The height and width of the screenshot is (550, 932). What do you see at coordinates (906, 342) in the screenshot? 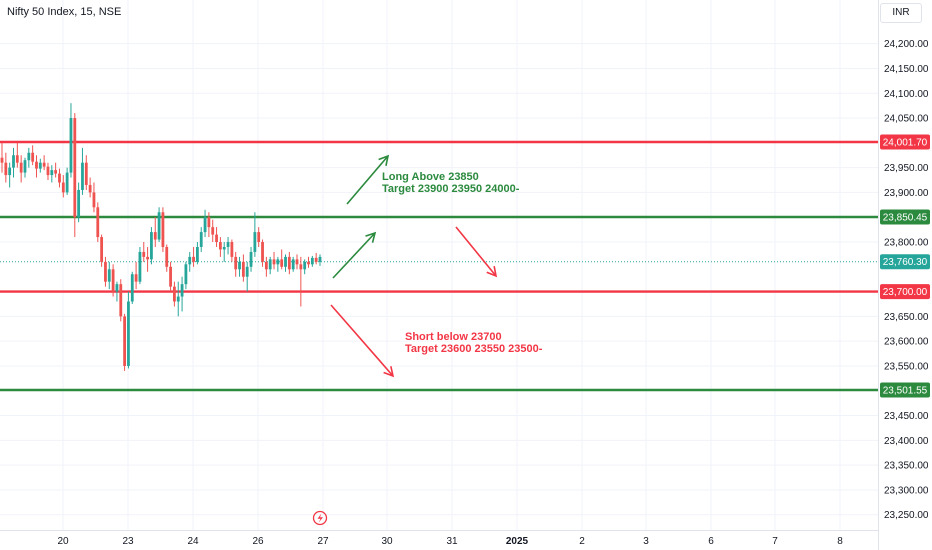
I see `y-tick-label: 23,600.00` at bounding box center [906, 342].